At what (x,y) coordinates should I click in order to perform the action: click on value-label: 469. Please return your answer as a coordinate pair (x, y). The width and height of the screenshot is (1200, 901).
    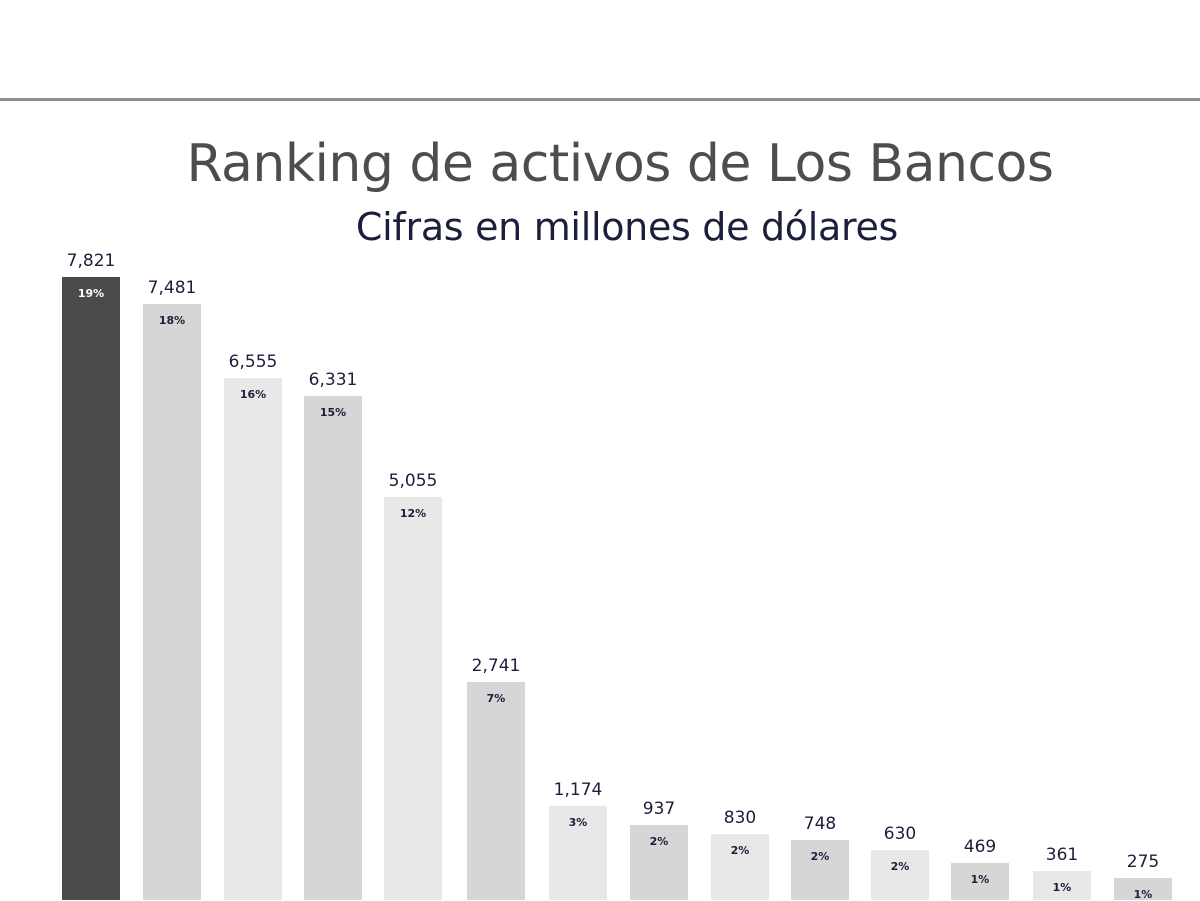
    Looking at the image, I should click on (980, 847).